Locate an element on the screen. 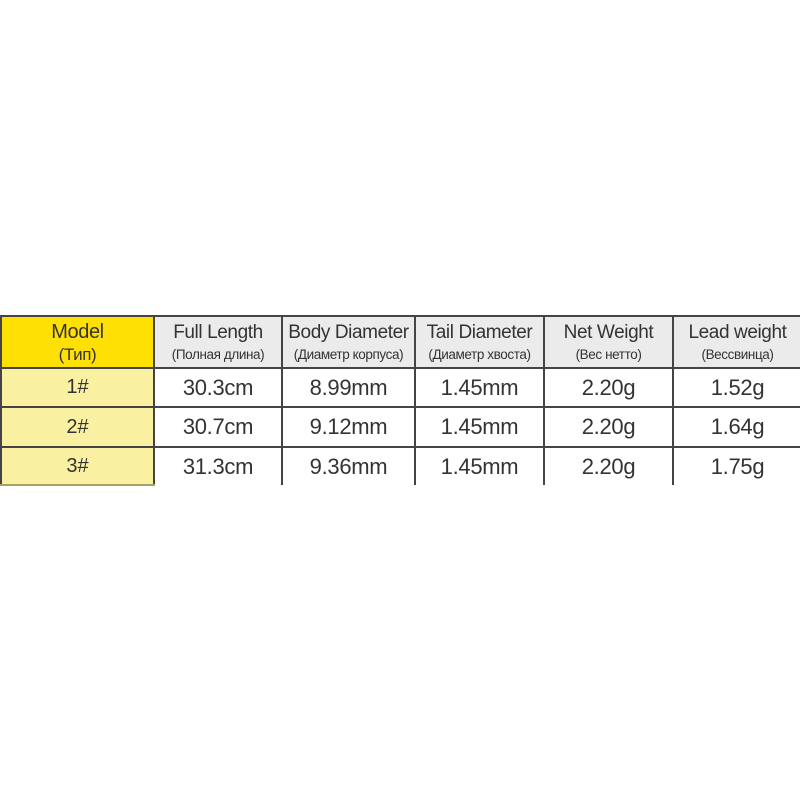  cell-model: 2# is located at coordinates (77, 427).